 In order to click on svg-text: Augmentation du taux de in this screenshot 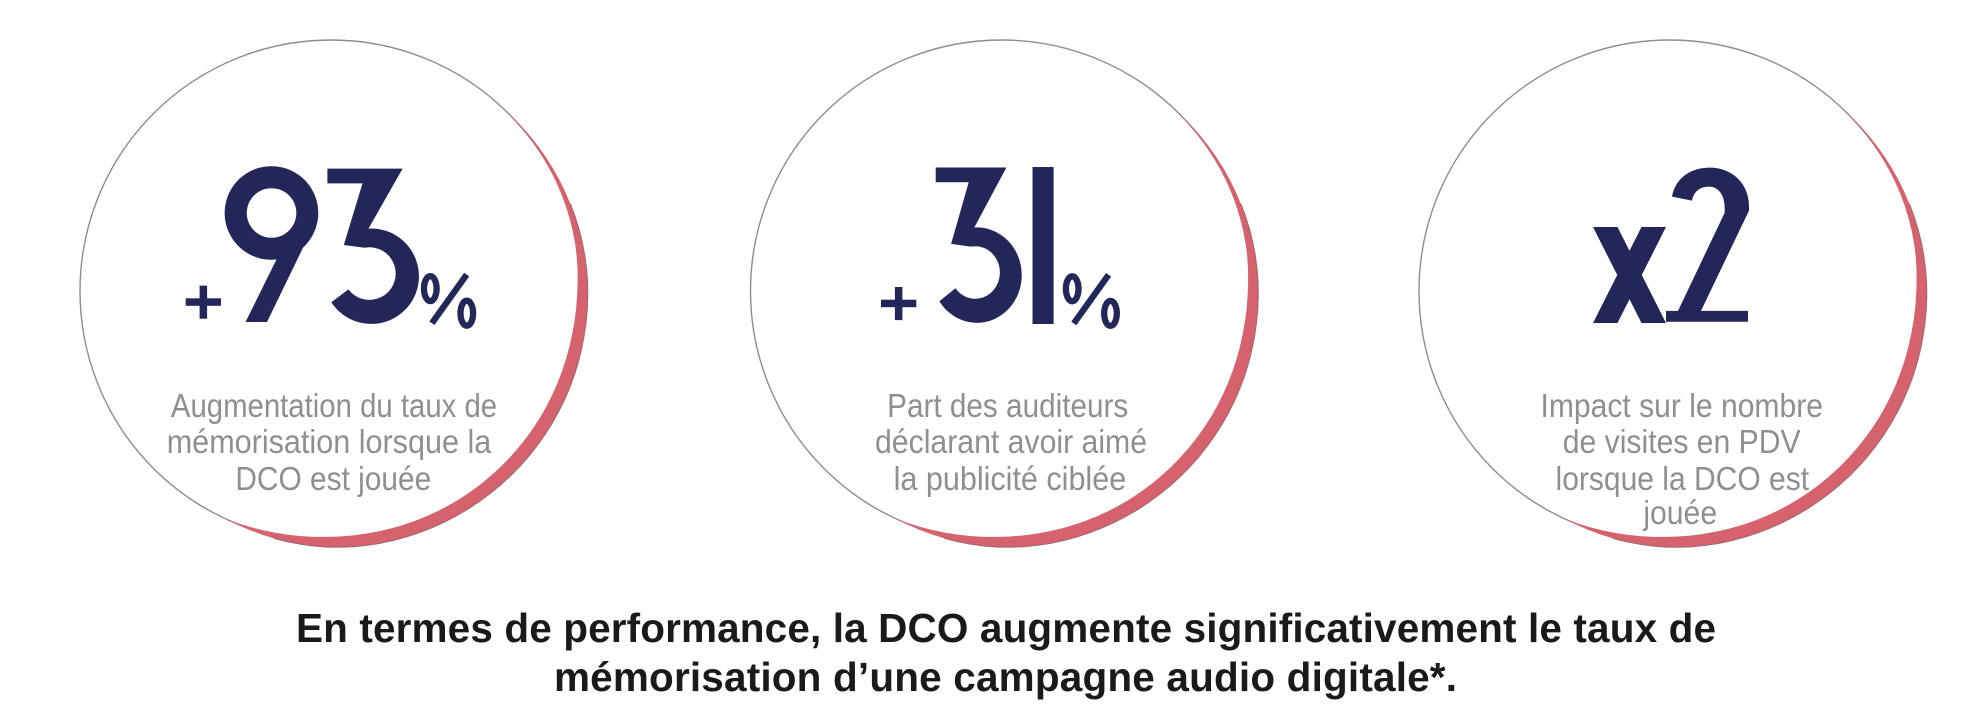, I will do `click(334, 405)`.